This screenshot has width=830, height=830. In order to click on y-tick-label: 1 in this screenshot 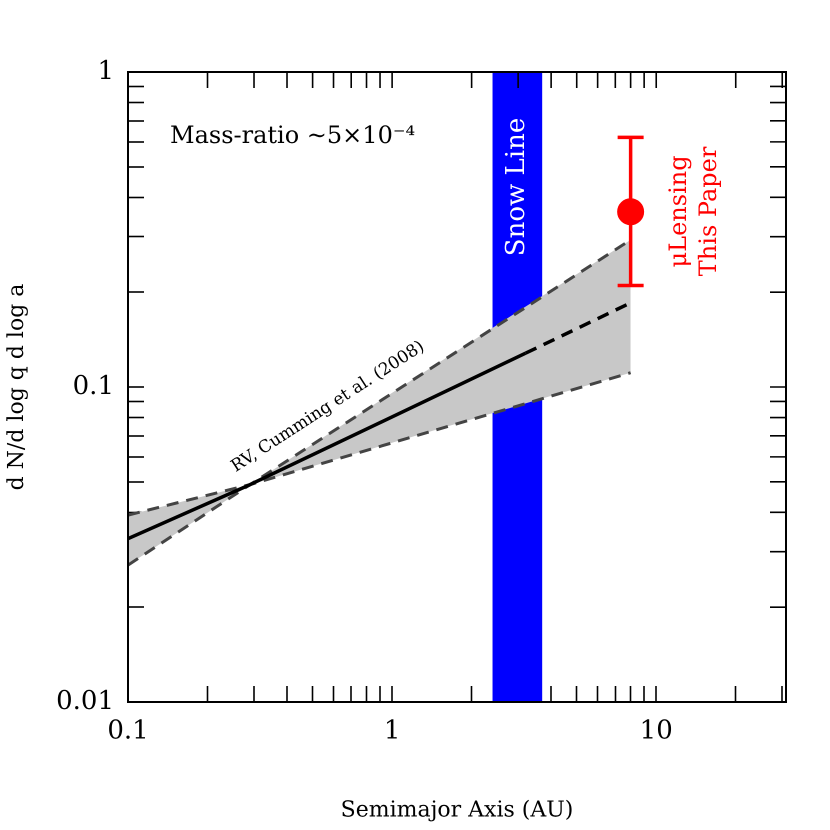, I will do `click(105, 71)`.